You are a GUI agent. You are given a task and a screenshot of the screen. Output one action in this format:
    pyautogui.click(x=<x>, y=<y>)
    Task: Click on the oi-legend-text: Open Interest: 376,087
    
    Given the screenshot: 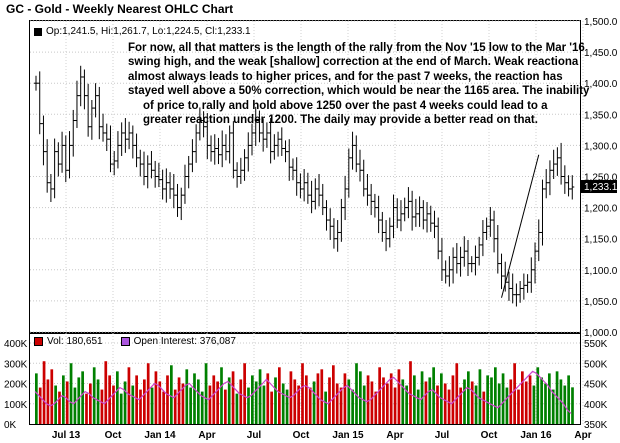 What is the action you would take?
    pyautogui.click(x=184, y=341)
    